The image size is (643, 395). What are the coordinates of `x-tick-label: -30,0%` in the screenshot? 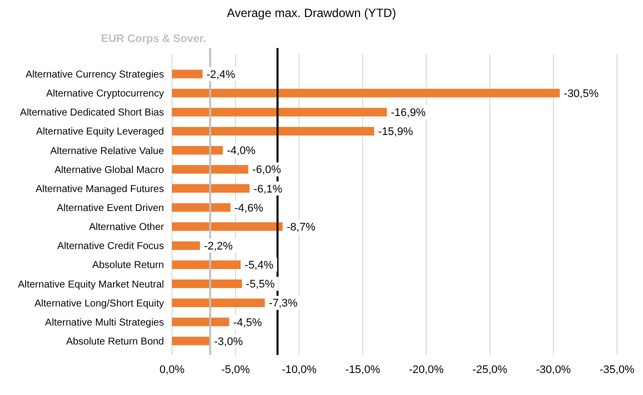 It's located at (554, 370).